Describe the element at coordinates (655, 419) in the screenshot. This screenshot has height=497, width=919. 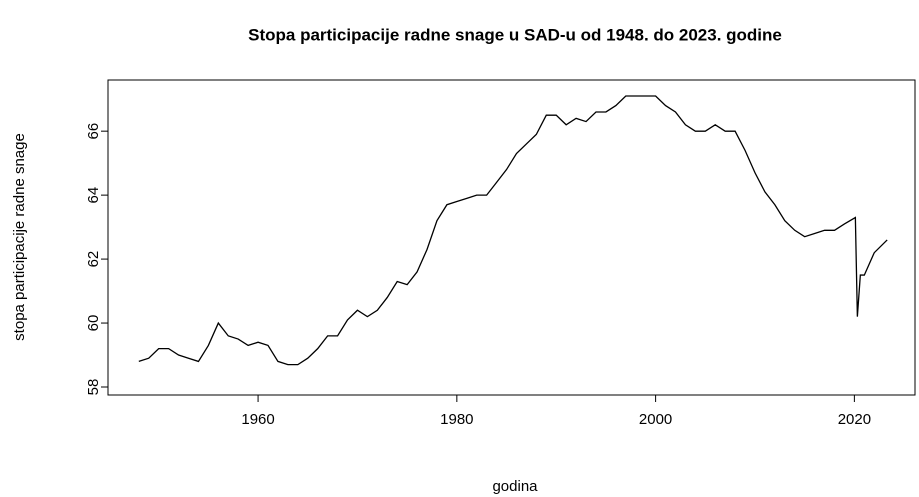
I see `x-tick-label: 2000` at that location.